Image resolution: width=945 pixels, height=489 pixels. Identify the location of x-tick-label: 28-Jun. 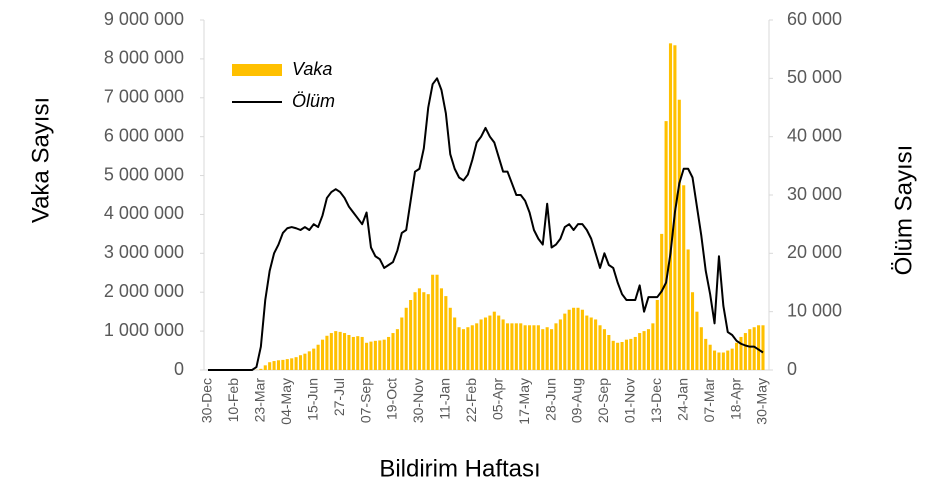
(550, 399).